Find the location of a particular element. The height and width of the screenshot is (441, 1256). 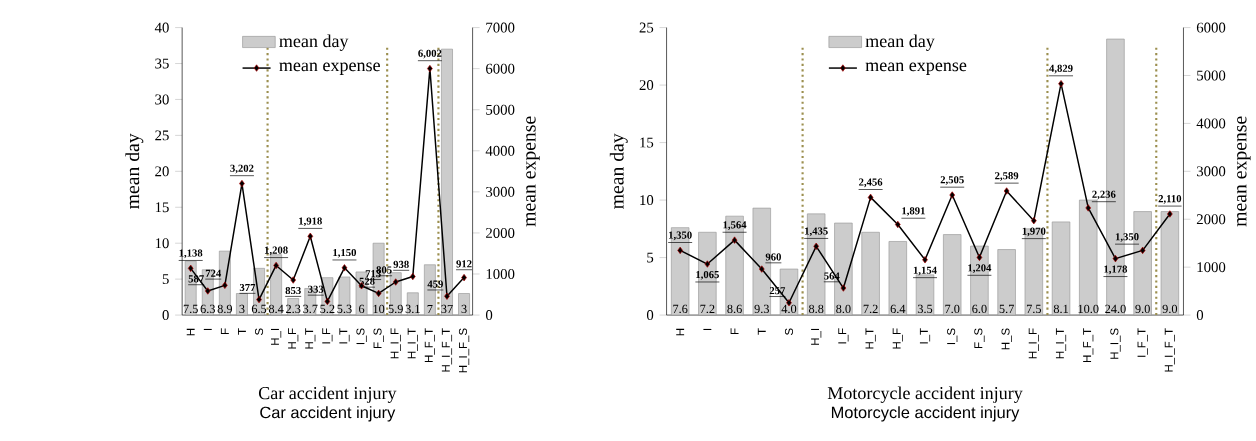

data-label: 1,891 is located at coordinates (913, 211).